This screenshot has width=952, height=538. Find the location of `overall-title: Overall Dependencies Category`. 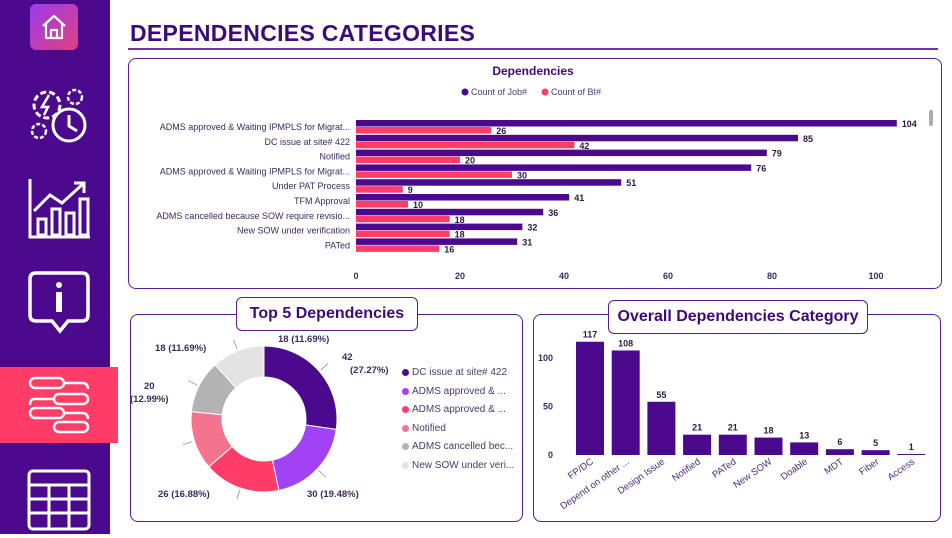

overall-title: Overall Dependencies Category is located at coordinates (738, 317).